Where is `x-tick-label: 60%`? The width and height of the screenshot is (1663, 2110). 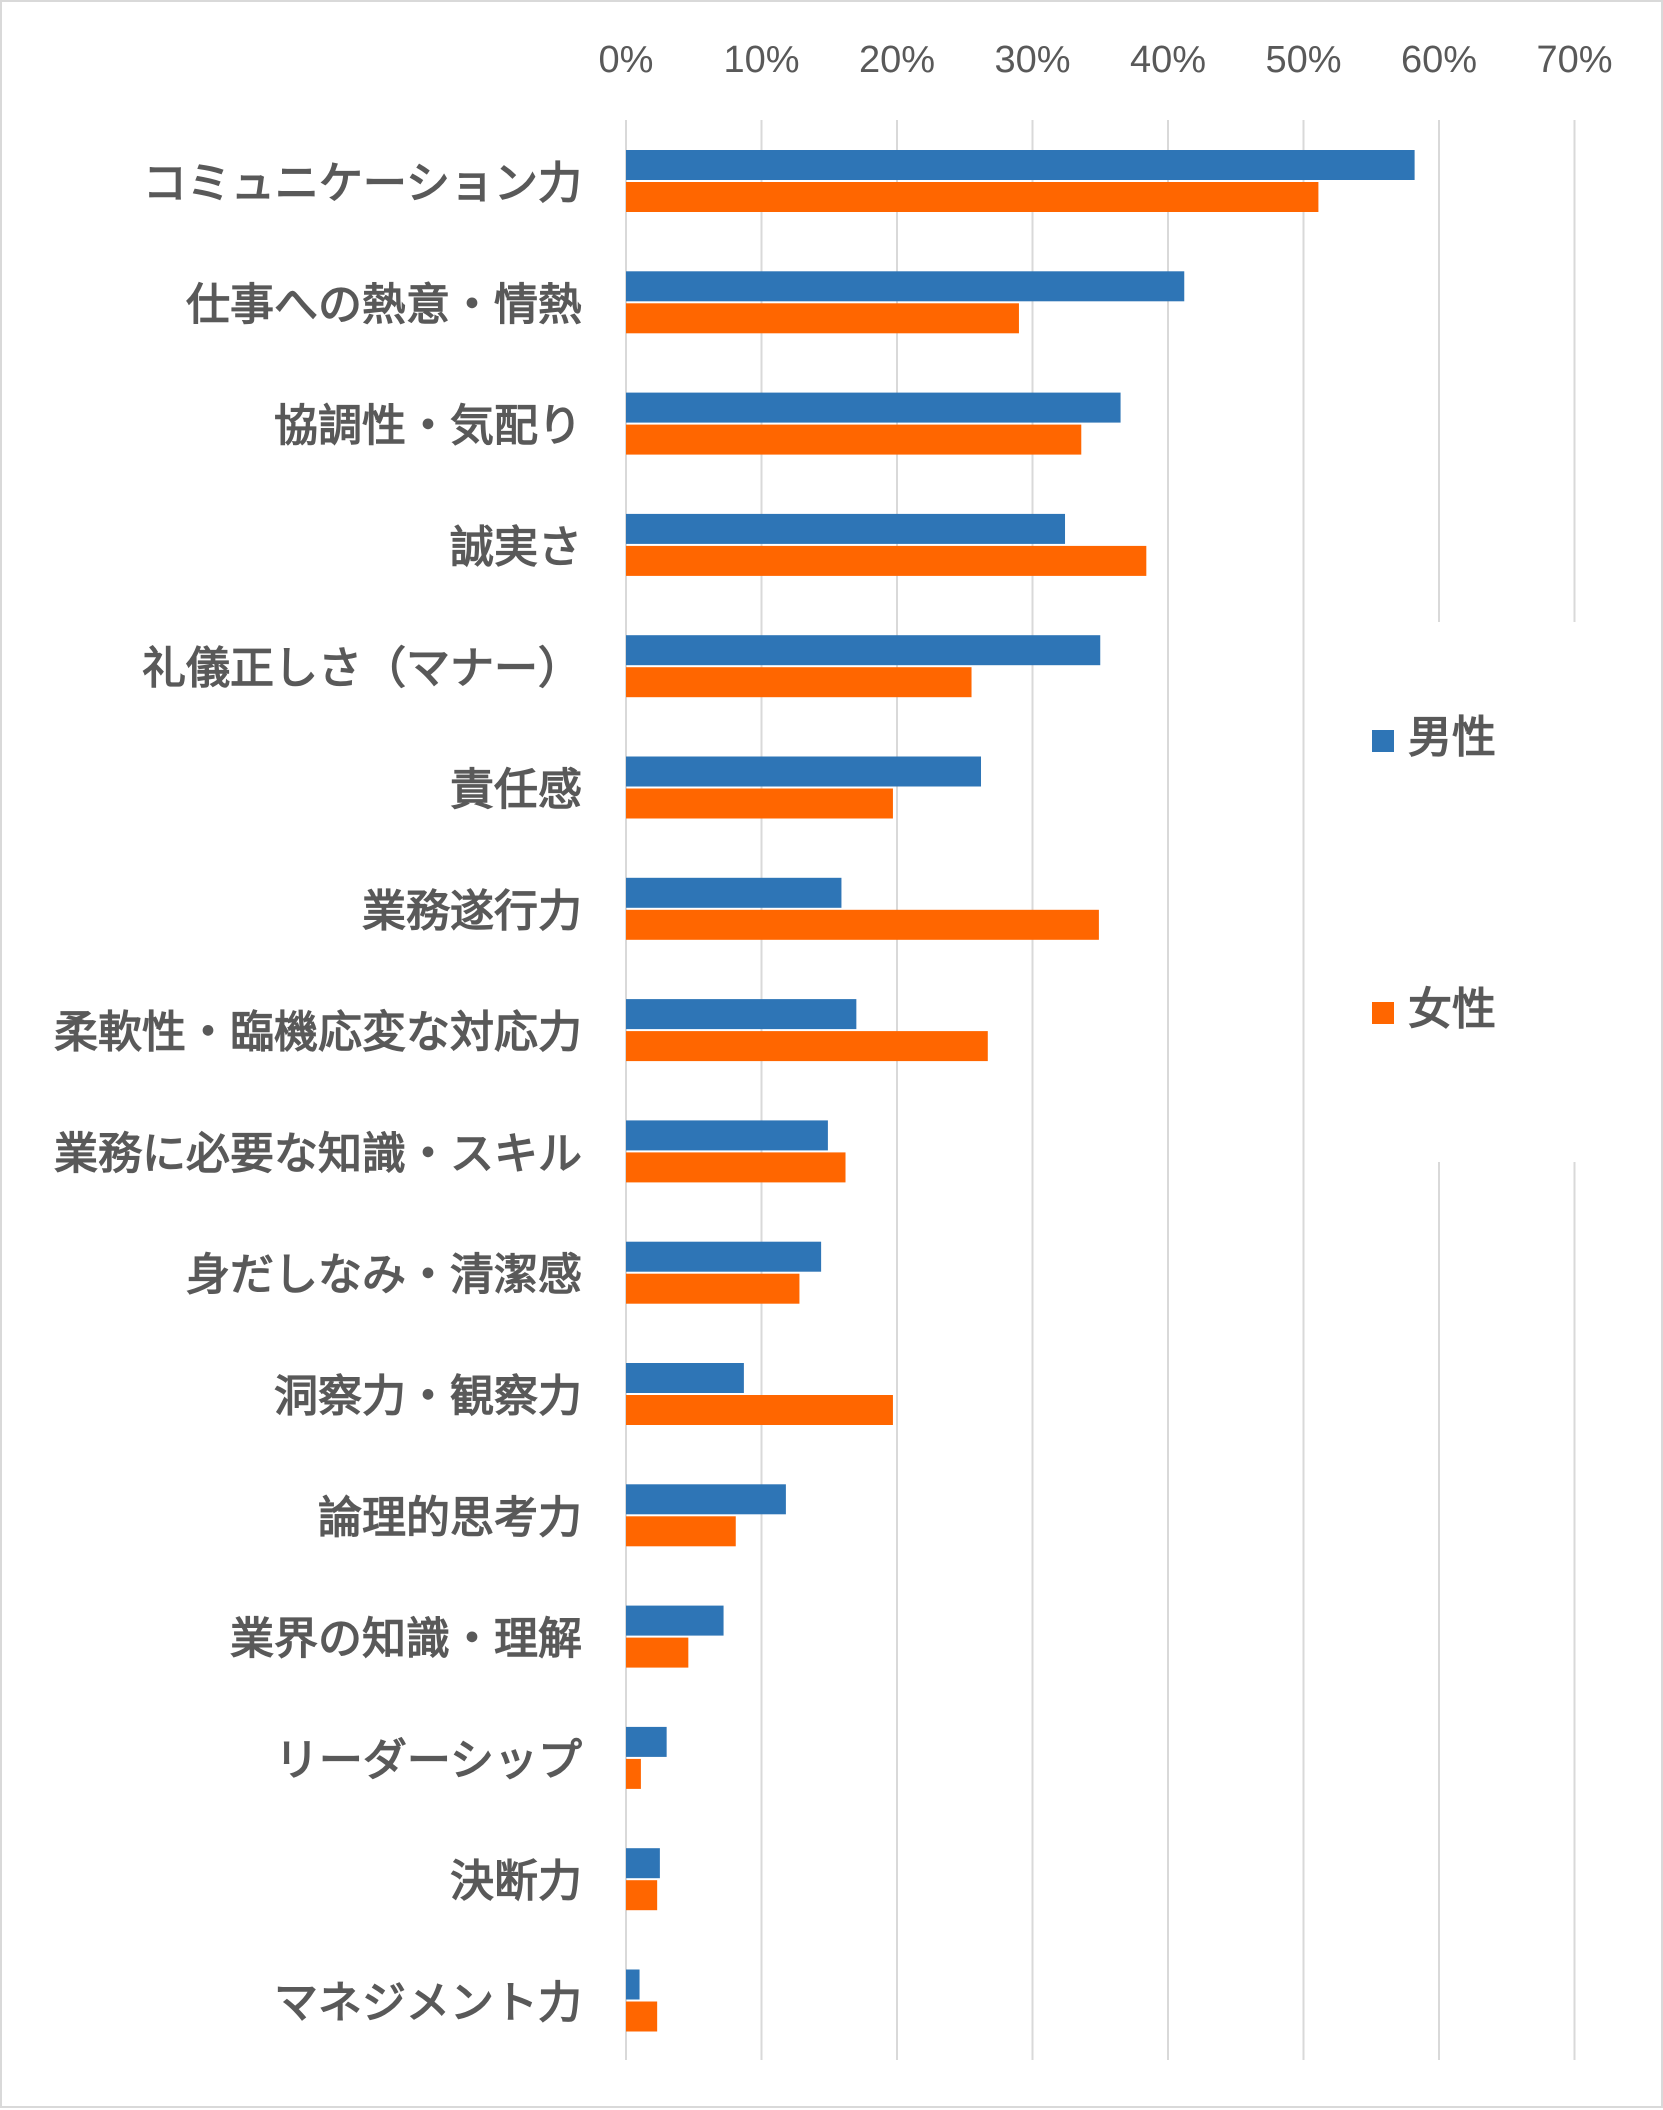
x-tick-label: 60% is located at coordinates (1439, 60).